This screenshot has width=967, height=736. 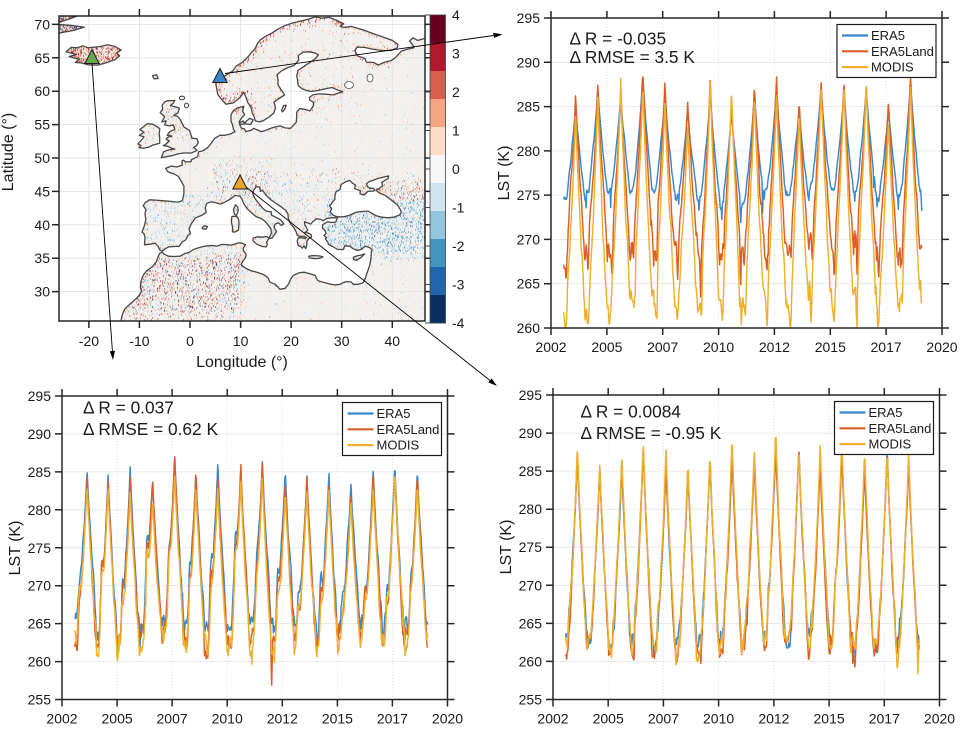 What do you see at coordinates (456, 15) in the screenshot?
I see `svg-text: 4` at bounding box center [456, 15].